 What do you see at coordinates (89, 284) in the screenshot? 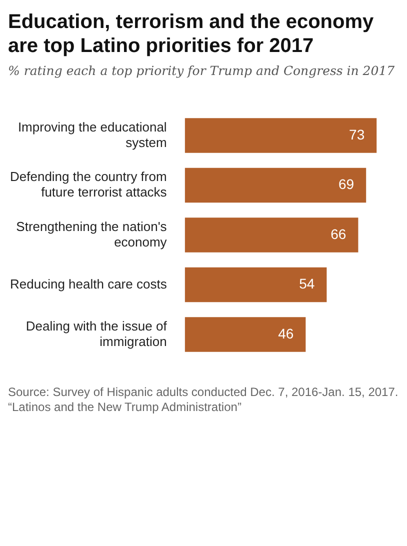
I see `y-tick-label: Reducing health care costs` at bounding box center [89, 284].